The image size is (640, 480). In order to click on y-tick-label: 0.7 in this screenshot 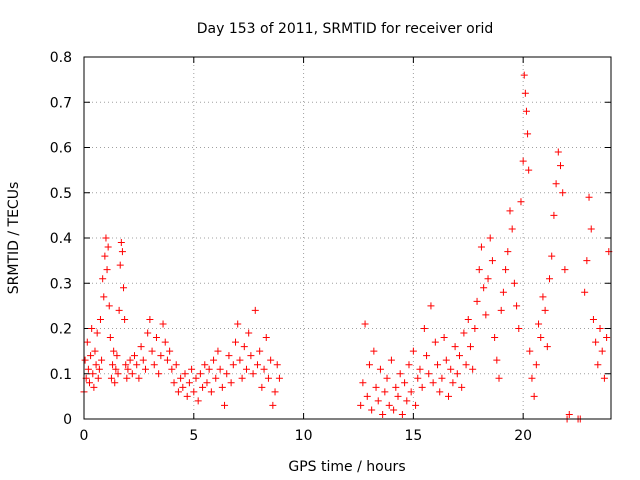, I will do `click(61, 103)`.